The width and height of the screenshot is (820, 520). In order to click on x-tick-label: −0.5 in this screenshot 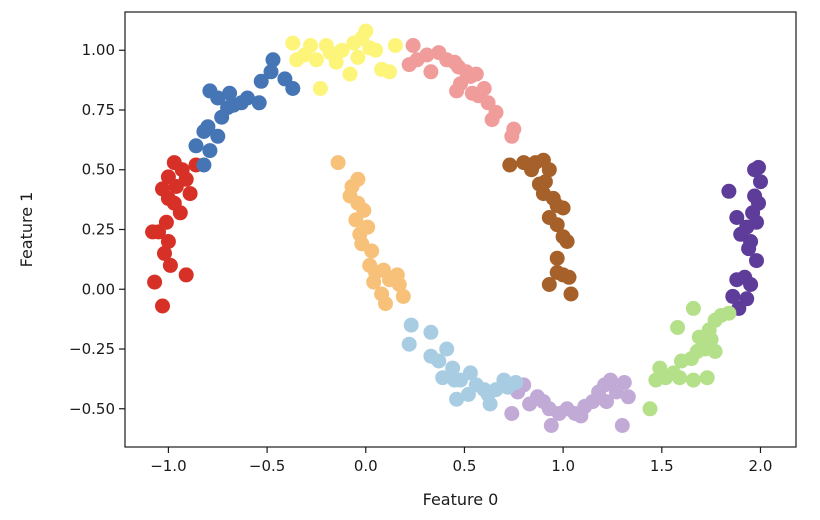, I will do `click(267, 466)`.